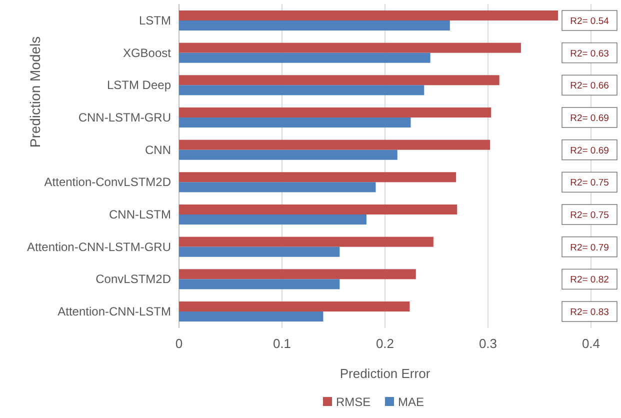 This screenshot has height=418, width=621. What do you see at coordinates (488, 343) in the screenshot?
I see `x-tick-label: 0.3` at bounding box center [488, 343].